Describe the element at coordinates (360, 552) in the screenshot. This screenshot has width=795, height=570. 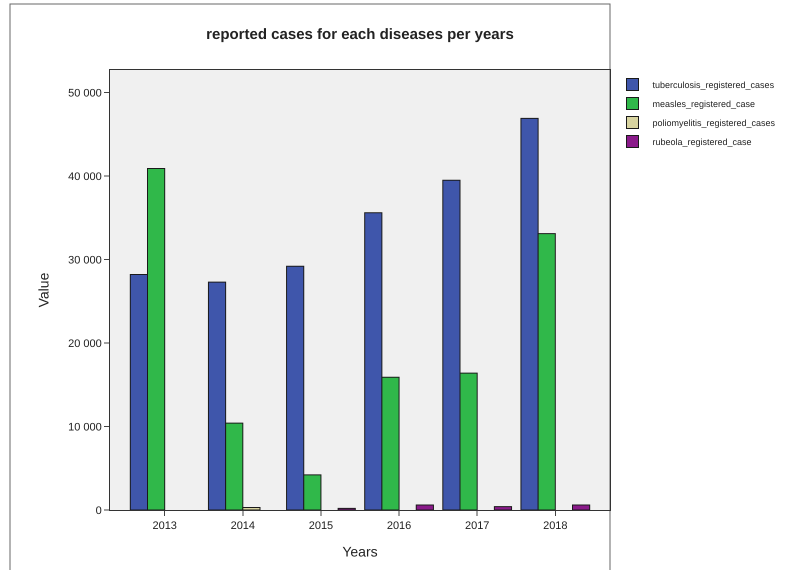
I see `x-axis-title: Years` at that location.